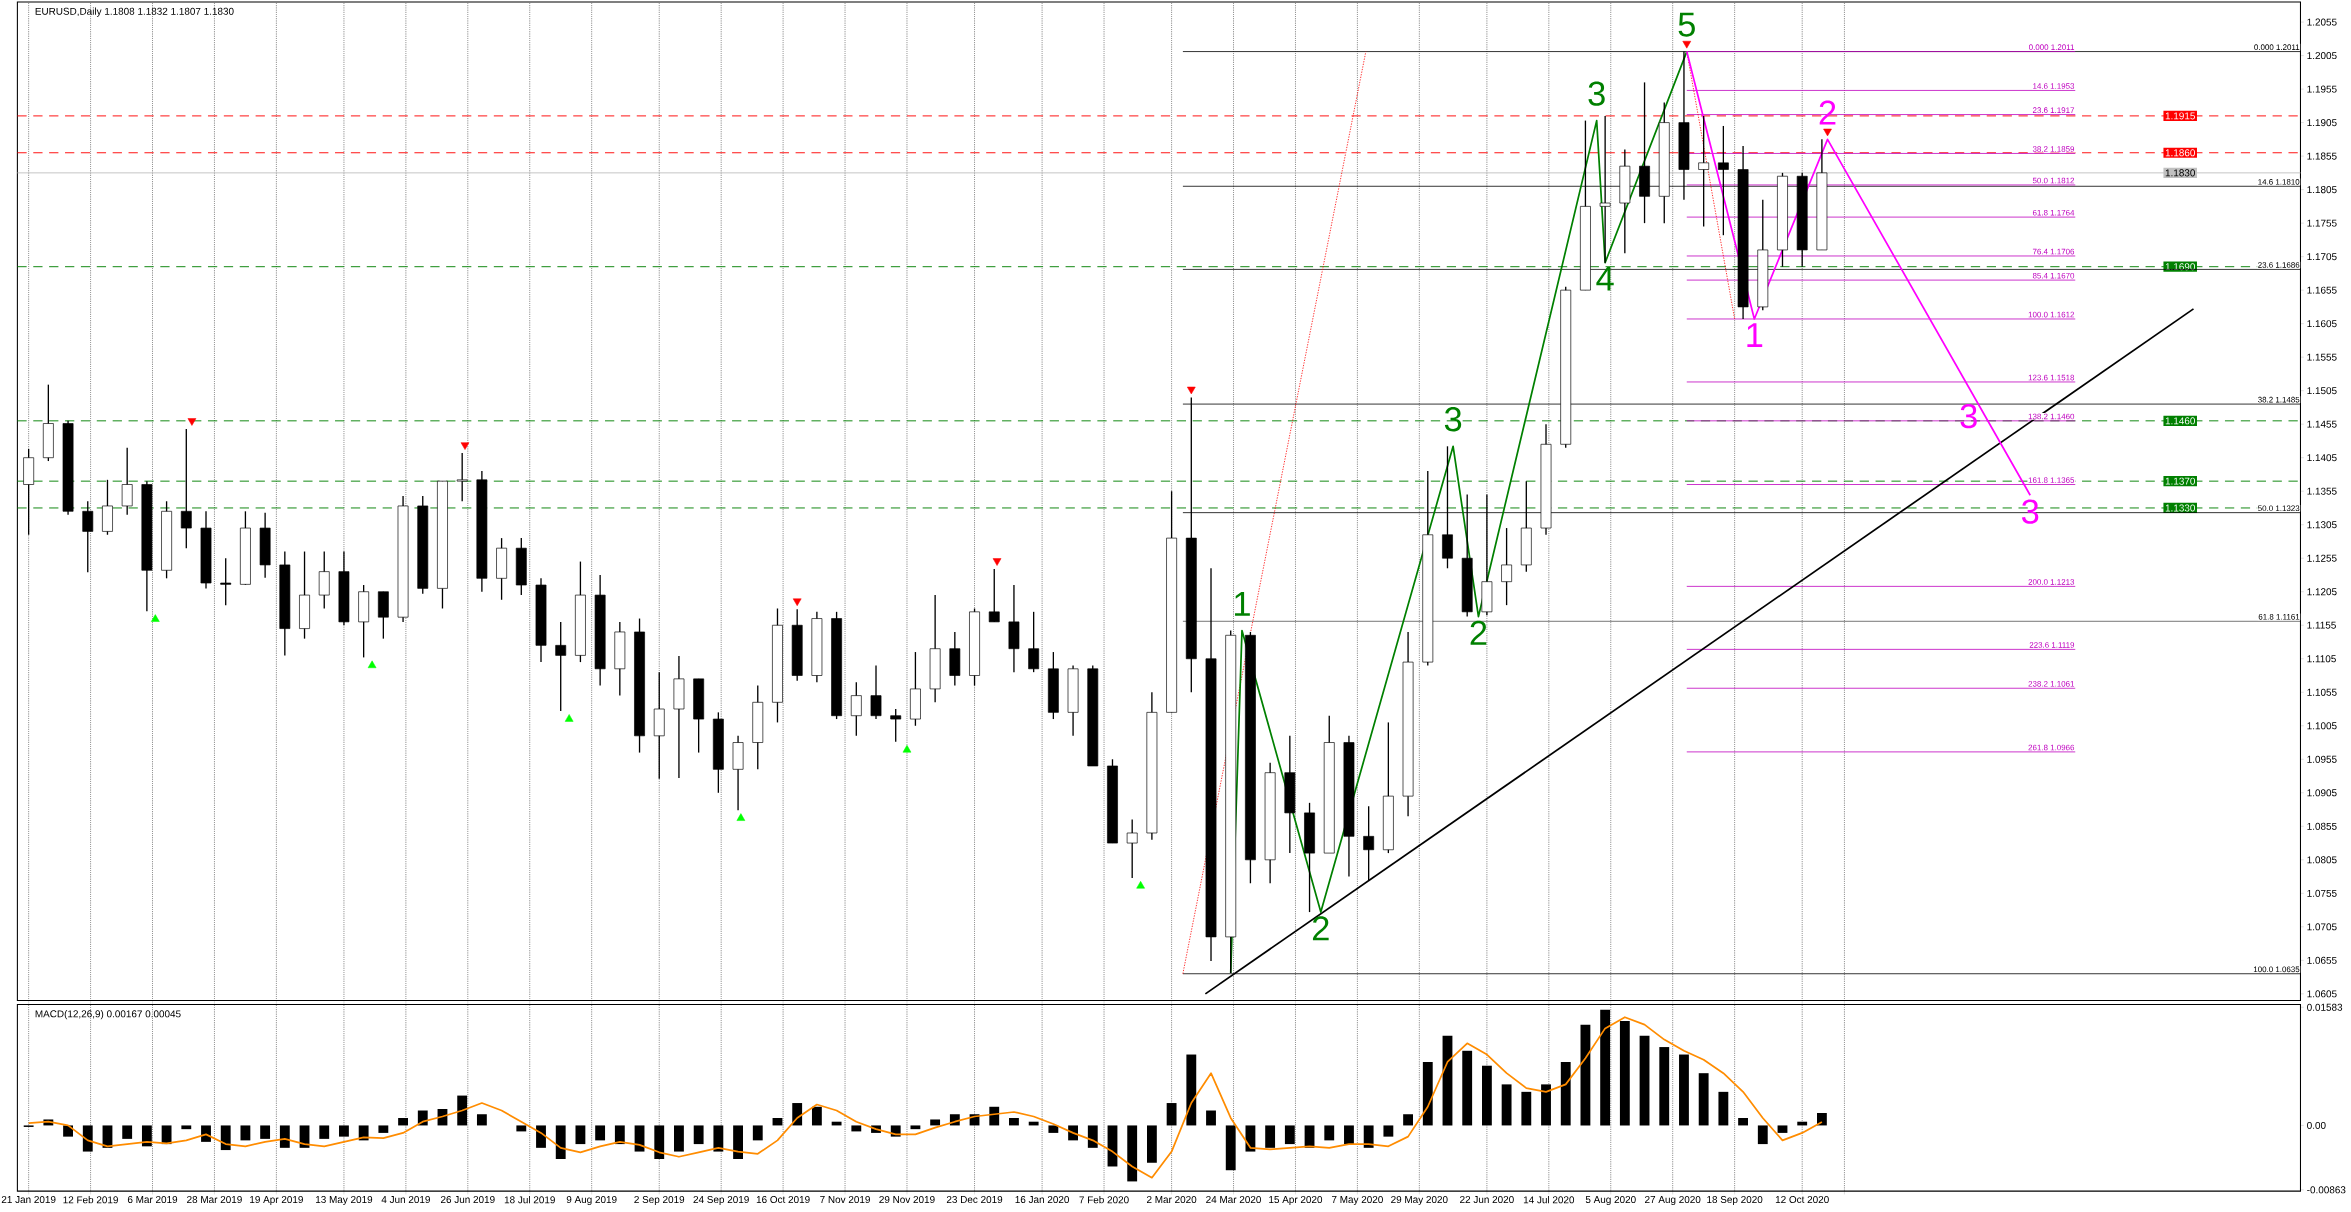  I want to click on y-tick-label: 1.1605, so click(2322, 324).